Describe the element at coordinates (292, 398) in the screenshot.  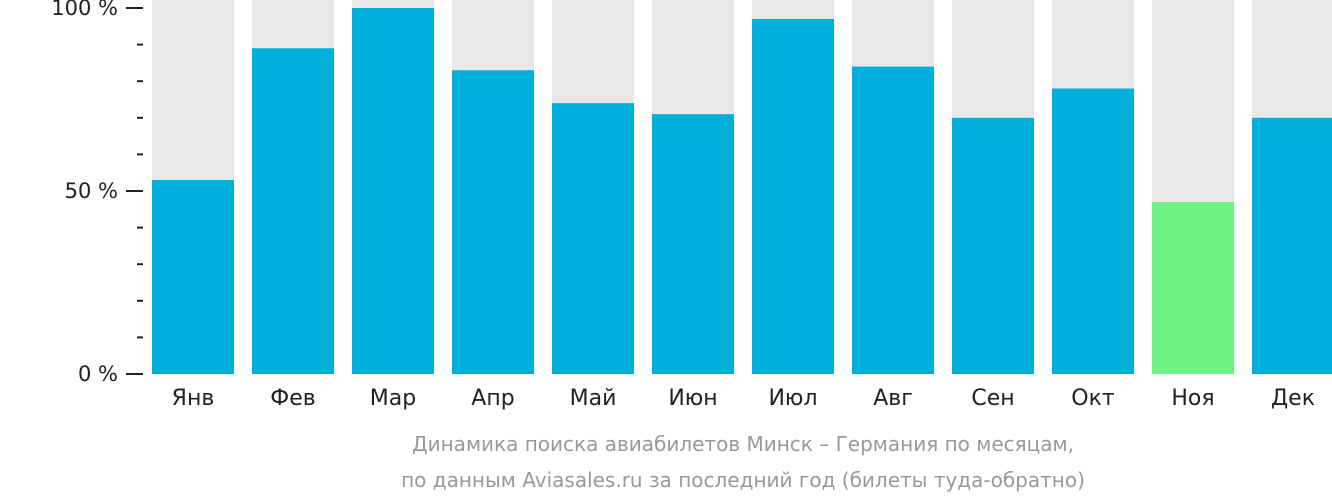
I see `x-tick-label: Фев` at that location.